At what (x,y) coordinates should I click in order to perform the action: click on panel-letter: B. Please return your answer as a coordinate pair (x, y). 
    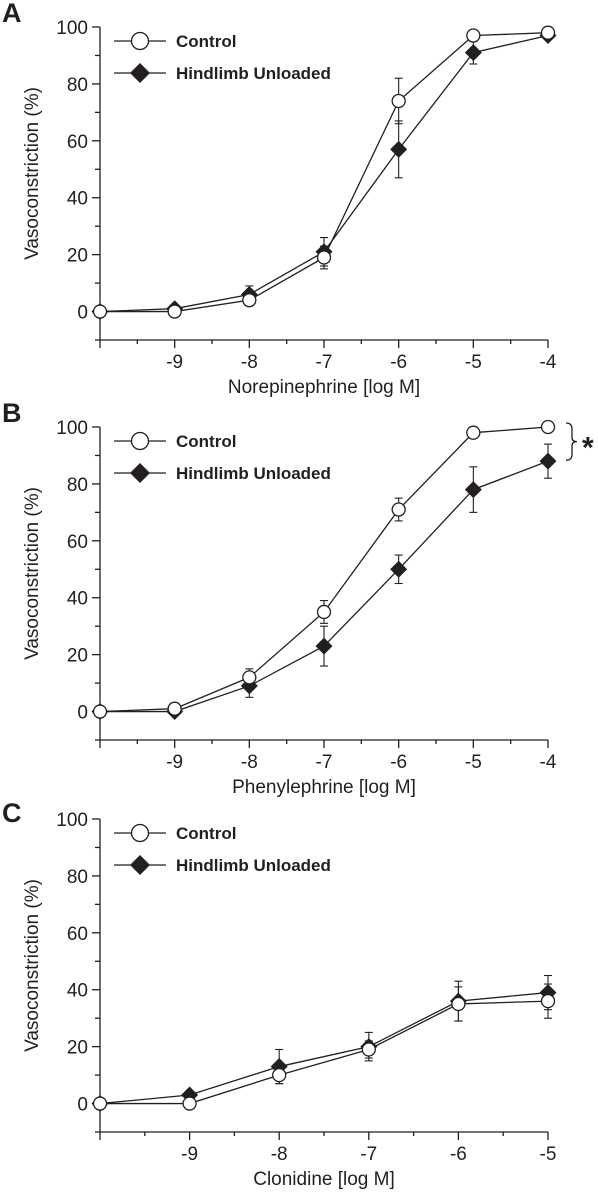
    Looking at the image, I should click on (12, 413).